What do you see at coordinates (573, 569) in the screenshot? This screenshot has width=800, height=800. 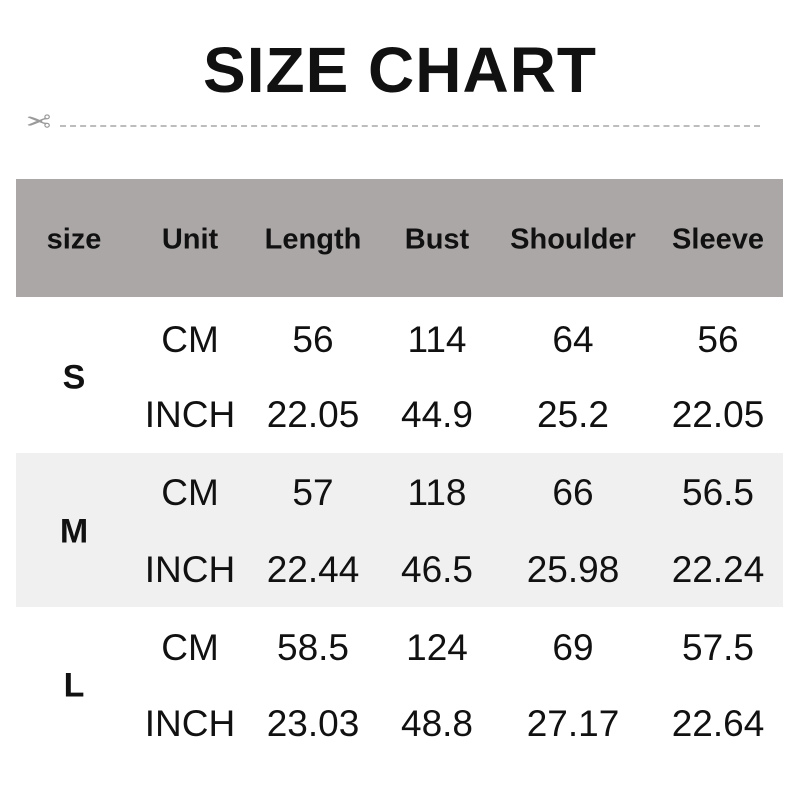 I see `measurement-value: 25.98` at bounding box center [573, 569].